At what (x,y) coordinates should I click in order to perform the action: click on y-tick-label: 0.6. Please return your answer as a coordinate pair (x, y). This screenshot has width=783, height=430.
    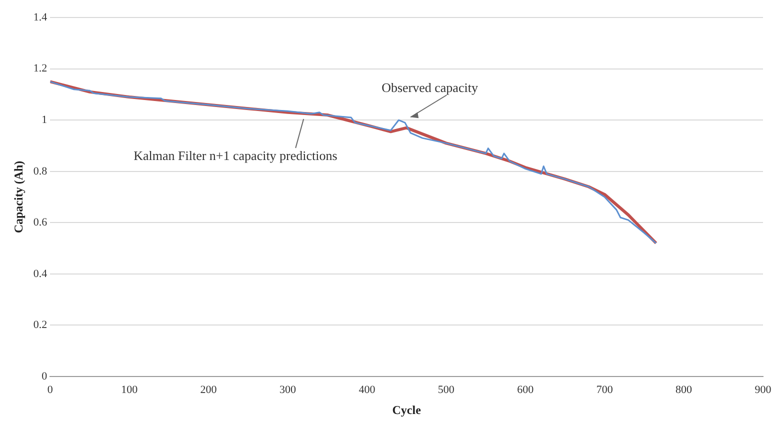
    Looking at the image, I should click on (40, 222).